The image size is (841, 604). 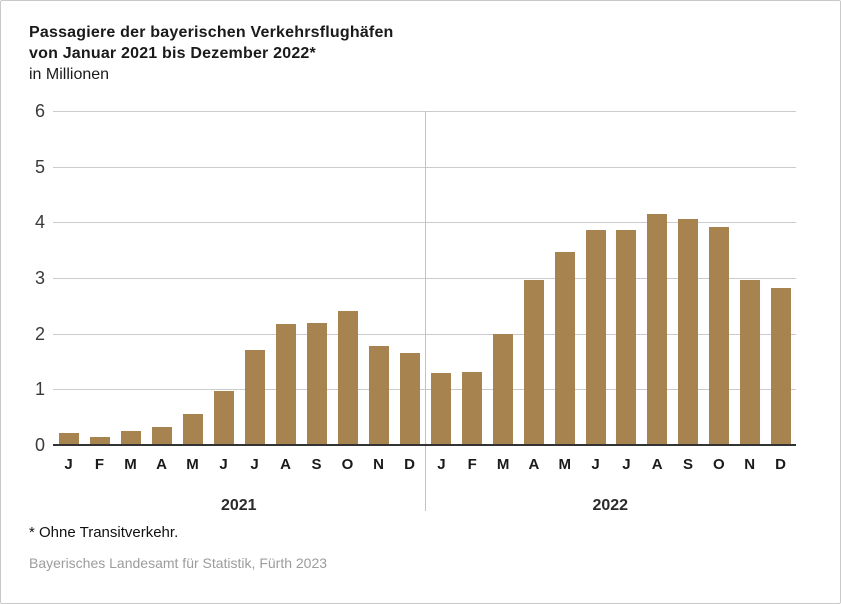 I want to click on y-axis-tick-label: 6, so click(x=39, y=111).